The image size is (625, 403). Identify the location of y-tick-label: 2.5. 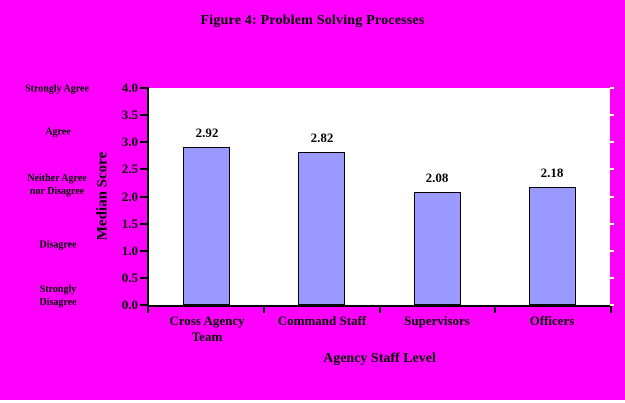
(129, 169).